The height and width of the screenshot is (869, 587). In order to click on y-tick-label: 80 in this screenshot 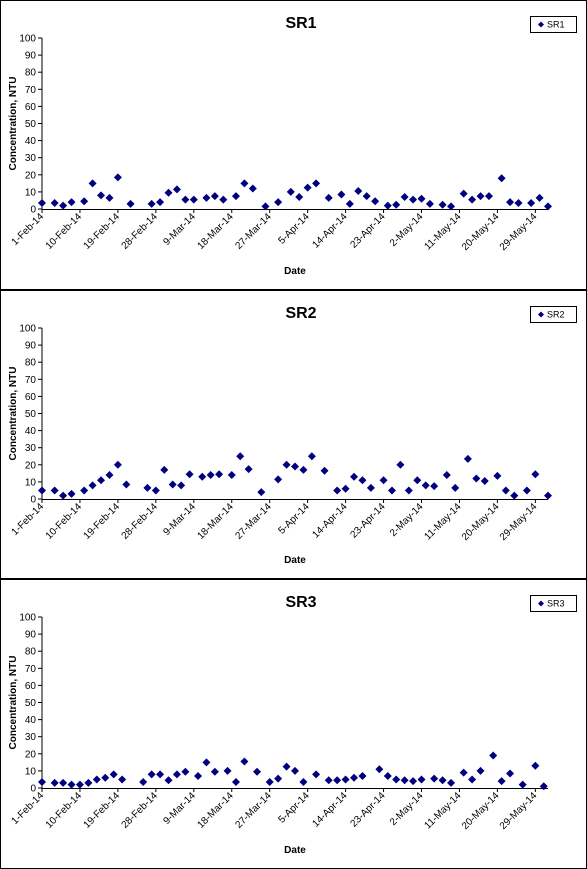, I will do `click(31, 363)`.